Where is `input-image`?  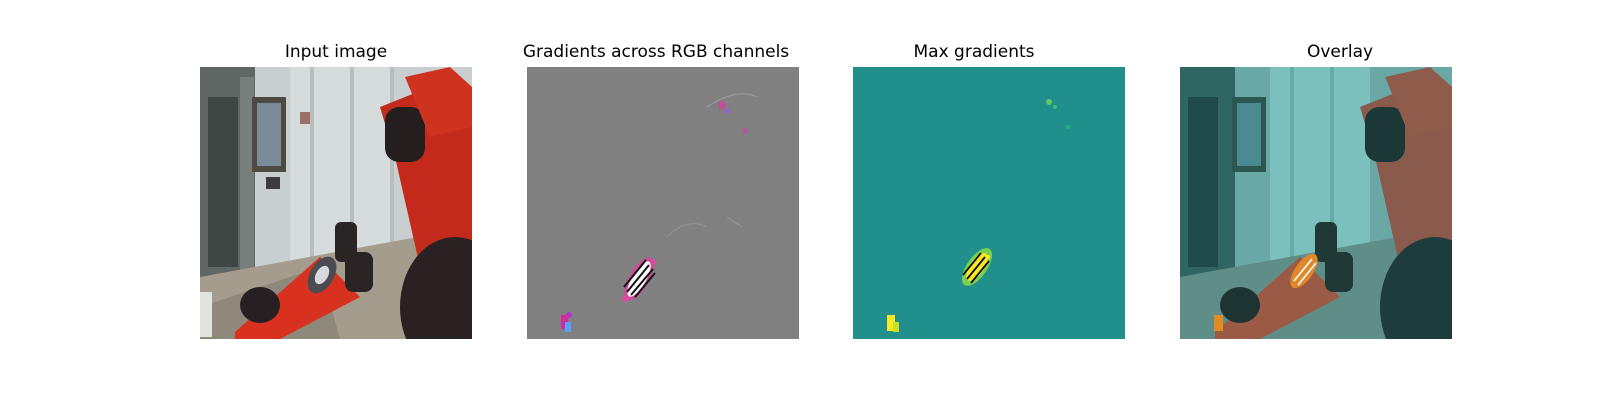 input-image is located at coordinates (336, 203).